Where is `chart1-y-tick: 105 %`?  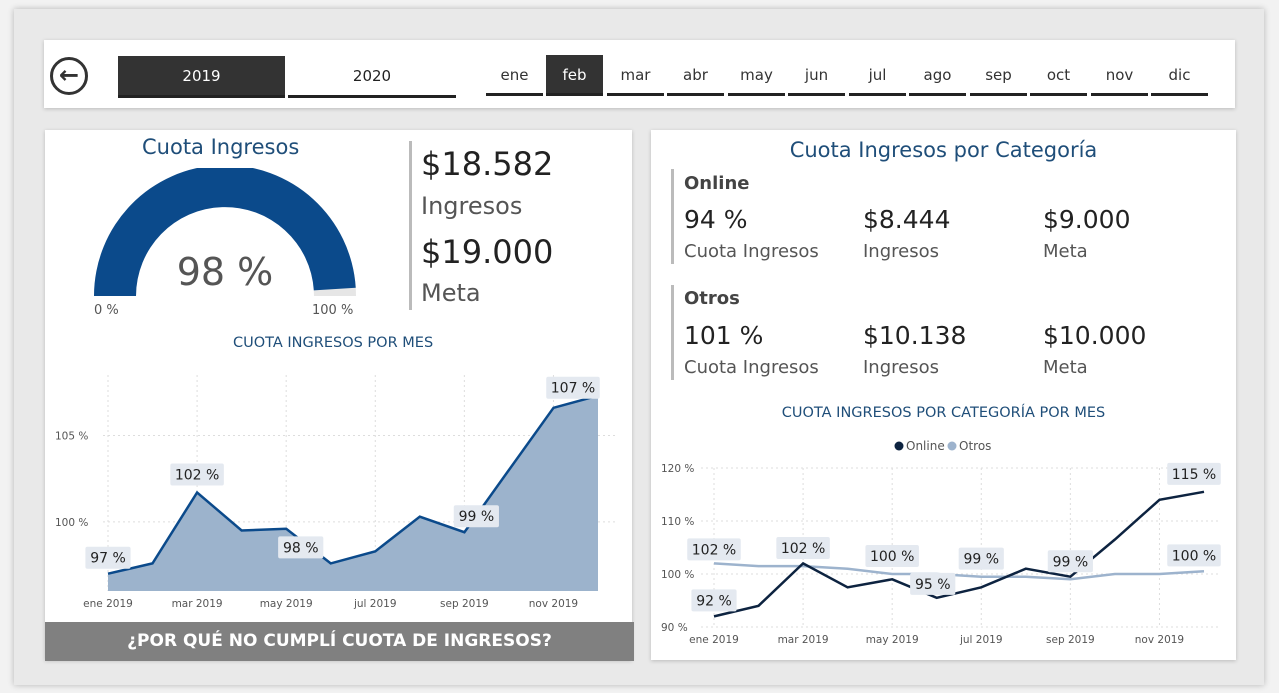
chart1-y-tick: 105 % is located at coordinates (71, 436).